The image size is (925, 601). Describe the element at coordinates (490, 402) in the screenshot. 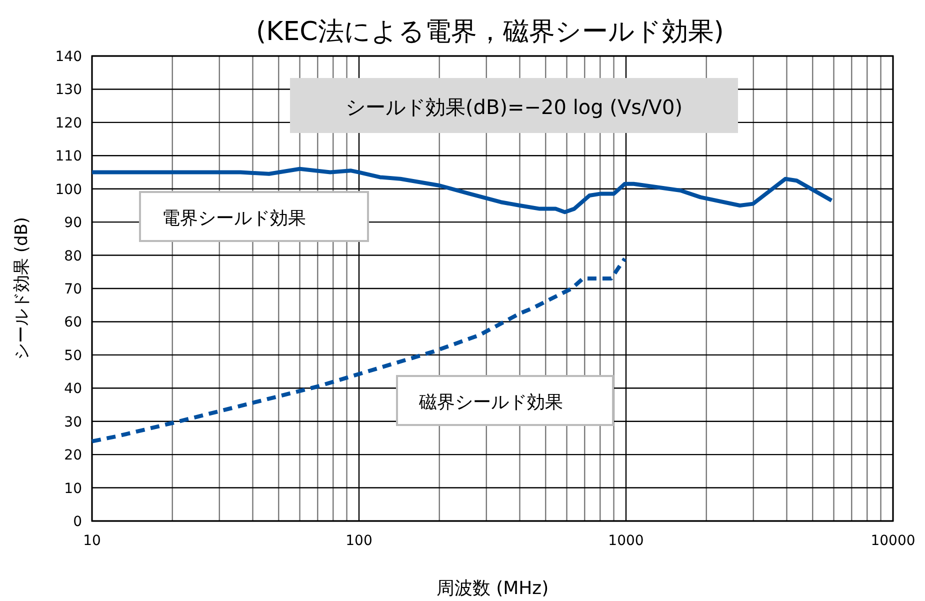

I see `series-label: 磁界シールド効果` at that location.